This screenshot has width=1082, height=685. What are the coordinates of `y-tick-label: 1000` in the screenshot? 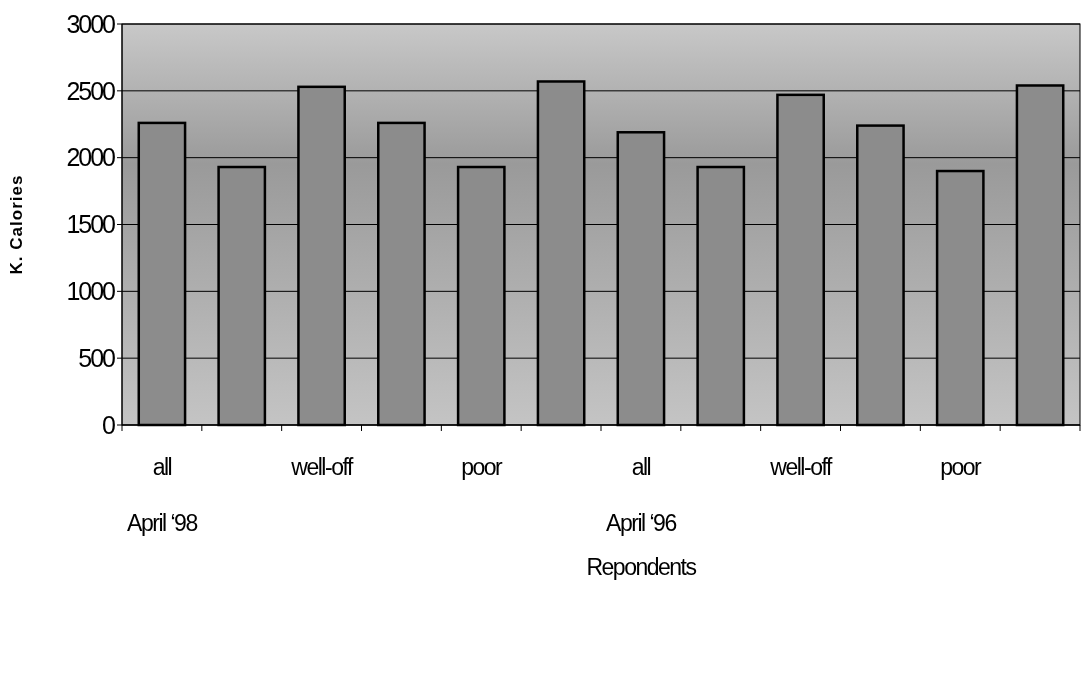 It's located at (91, 291).